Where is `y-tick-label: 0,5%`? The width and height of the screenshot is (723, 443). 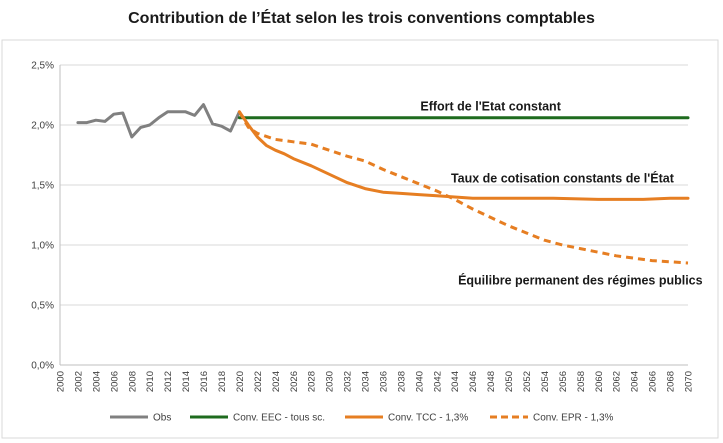
y-tick-label: 0,5% is located at coordinates (42, 306).